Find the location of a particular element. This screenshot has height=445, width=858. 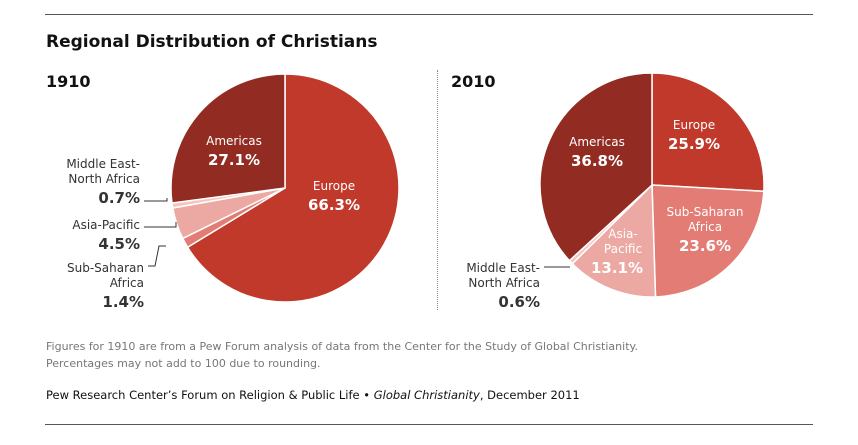

slice-2010-ssa is located at coordinates (708, 241).